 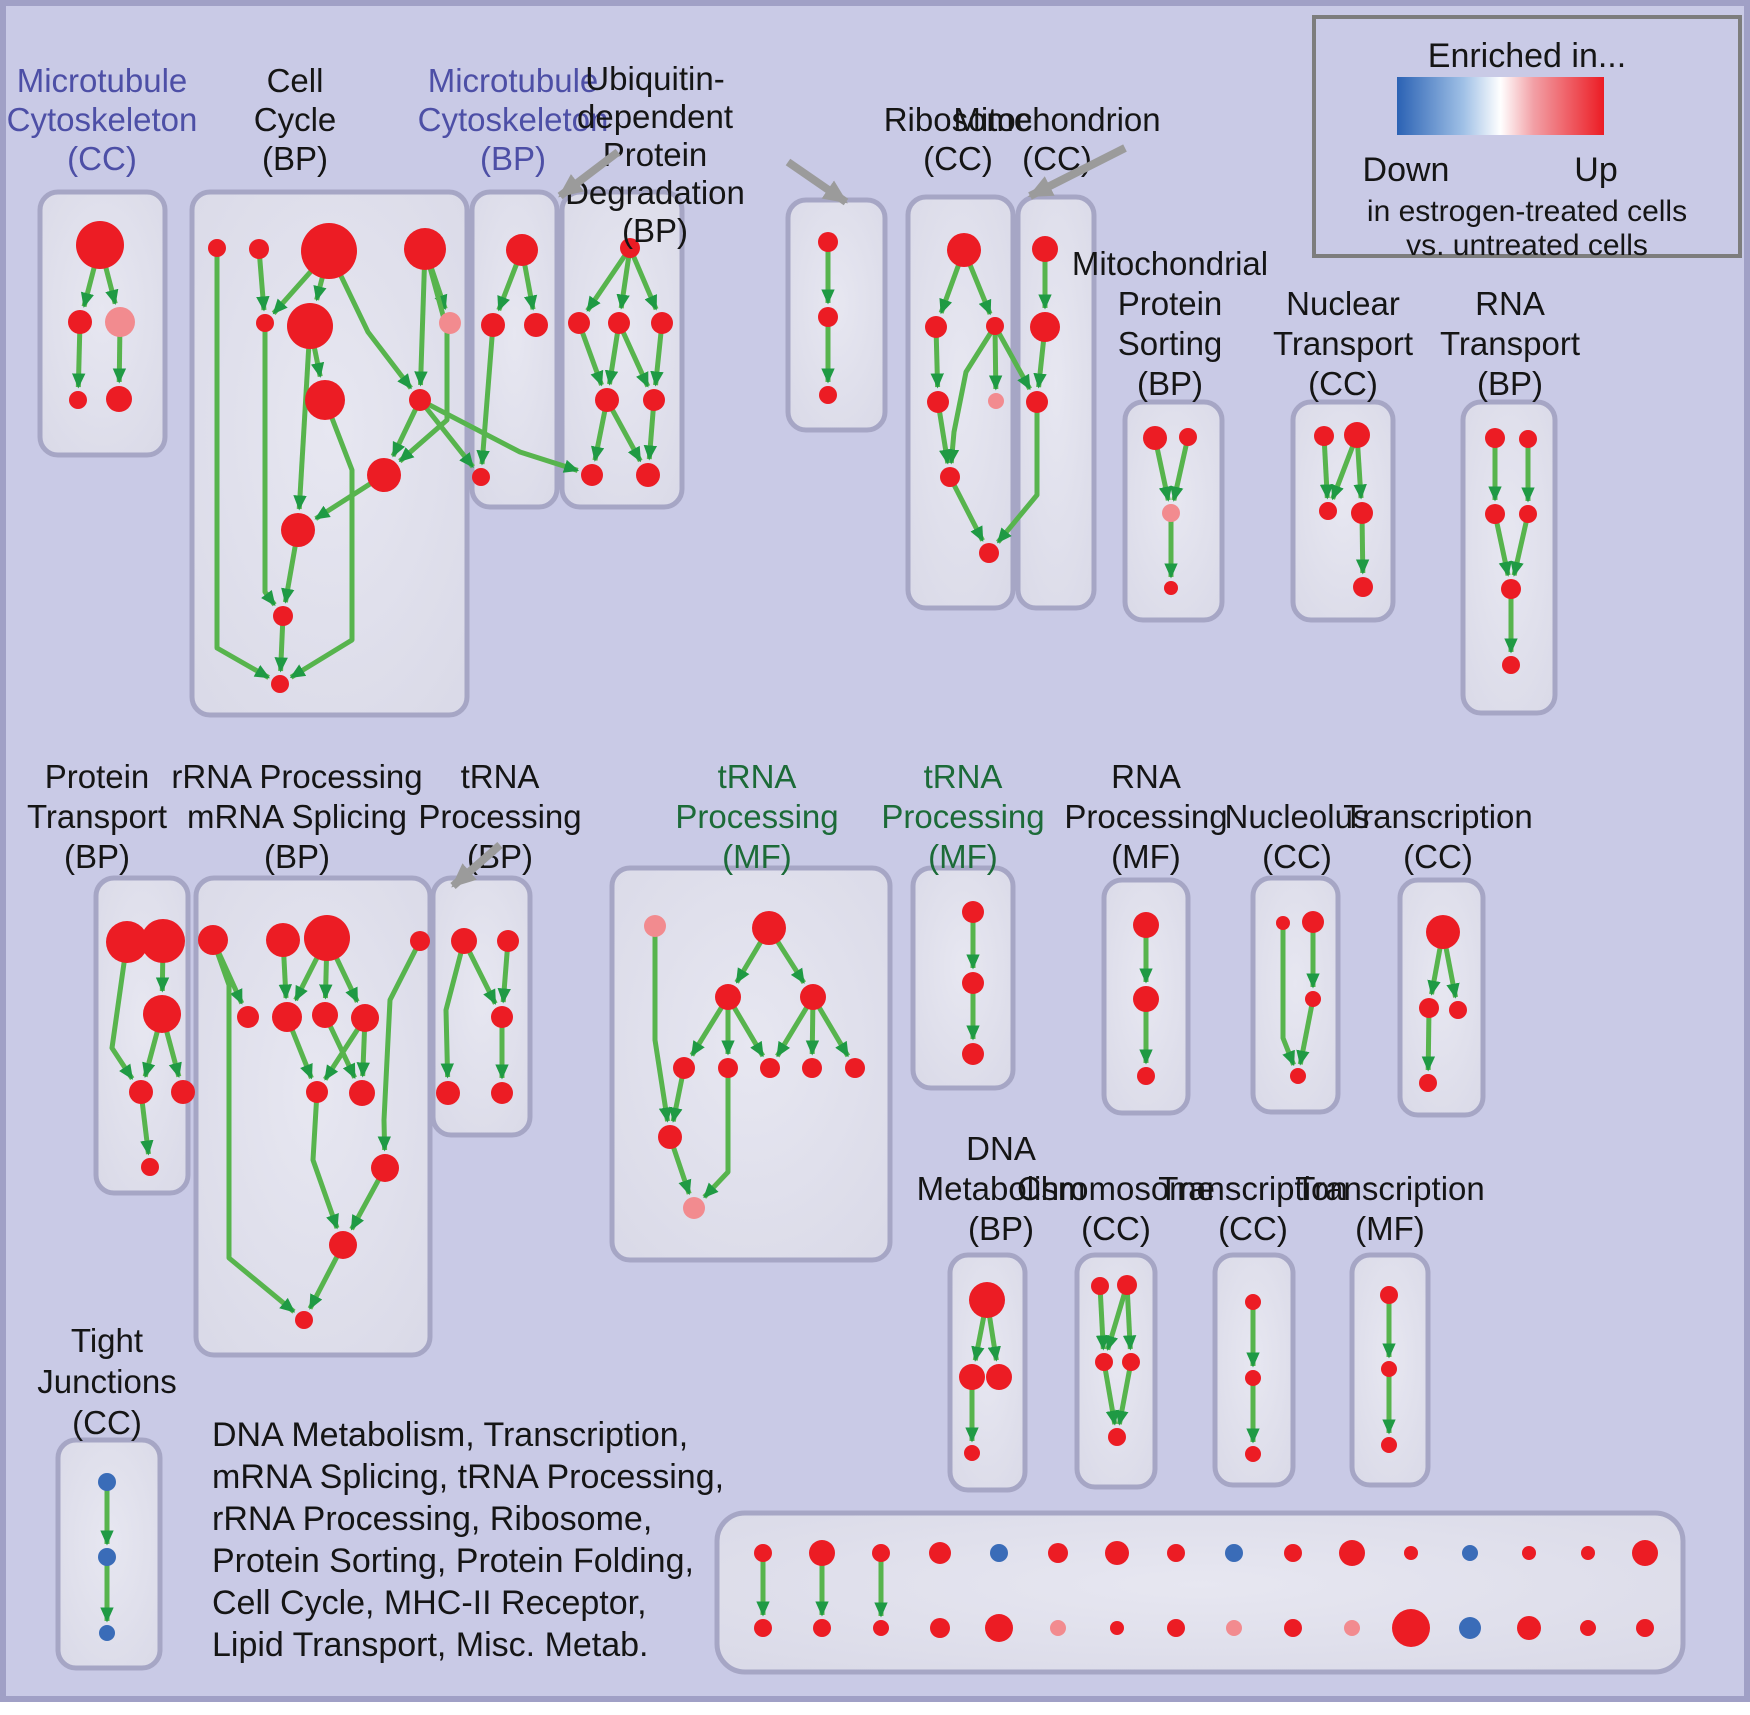 What do you see at coordinates (1527, 211) in the screenshot?
I see `legend-subtitle-line1: in estrogen-treated cells` at bounding box center [1527, 211].